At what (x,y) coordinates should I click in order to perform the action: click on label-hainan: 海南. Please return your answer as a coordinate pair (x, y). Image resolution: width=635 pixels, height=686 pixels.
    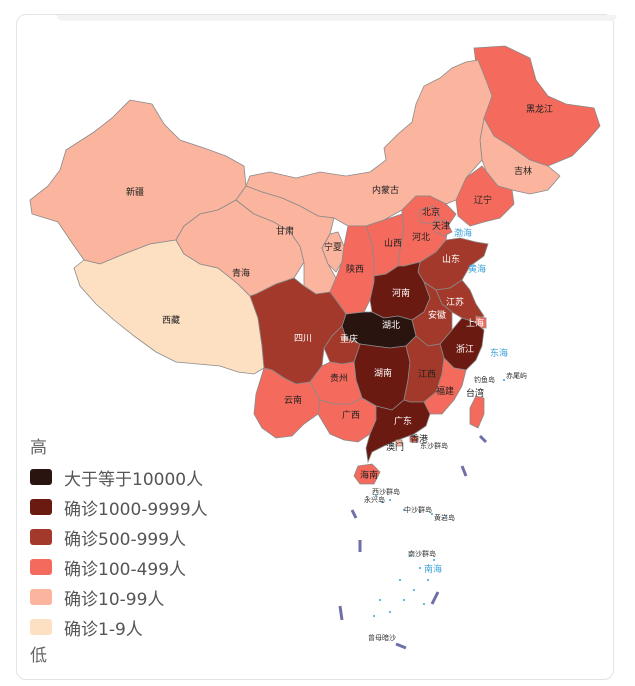
    Looking at the image, I should click on (369, 475).